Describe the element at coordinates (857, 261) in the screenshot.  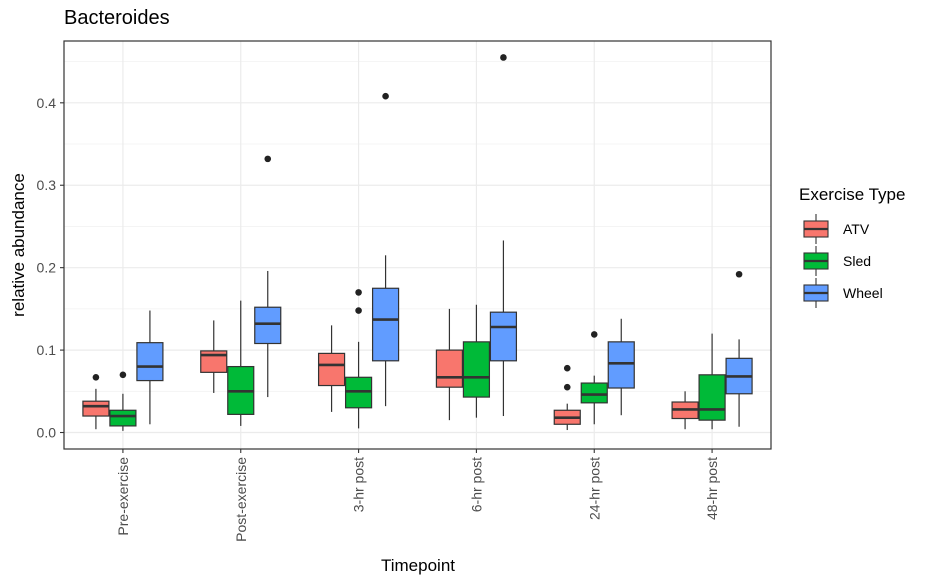
I see `legend-label: Sled` at that location.